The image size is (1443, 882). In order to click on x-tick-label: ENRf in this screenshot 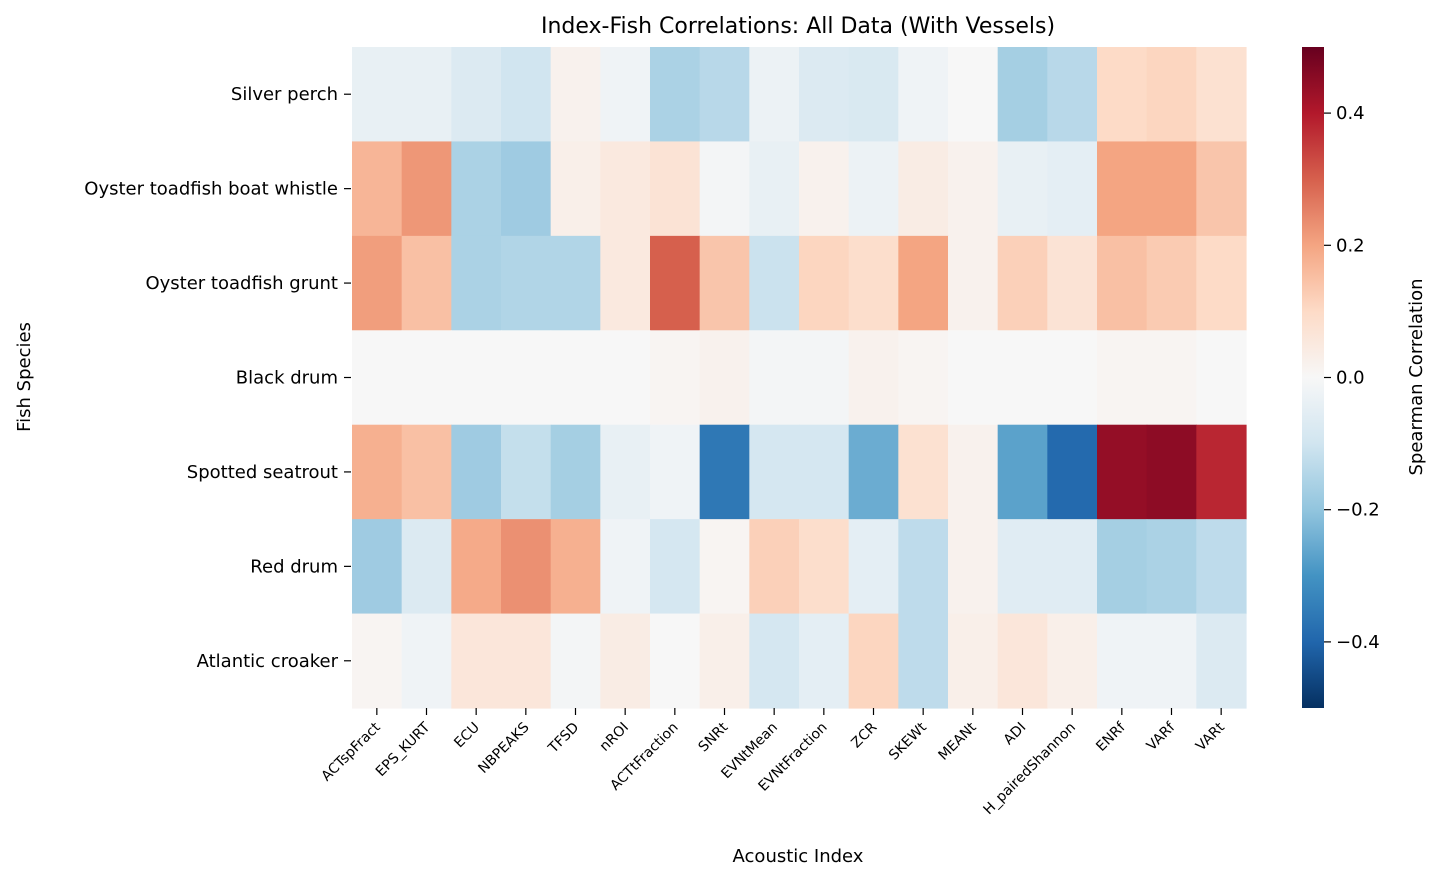, I will do `click(1111, 737)`.